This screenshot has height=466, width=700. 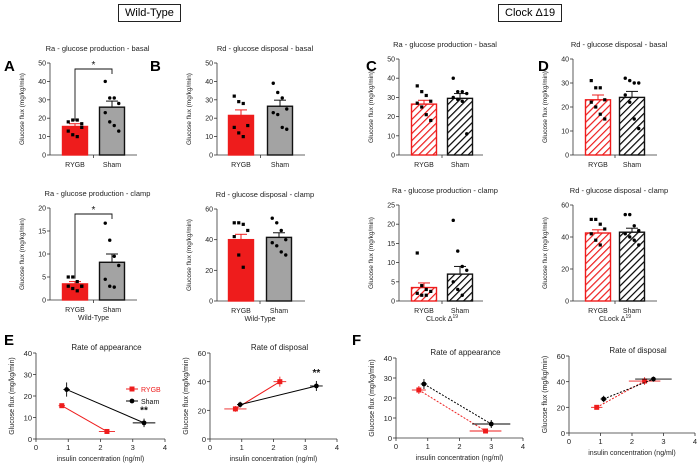 I want to click on chart-title: Rd - glucose disposal - clamp, so click(x=619, y=190).